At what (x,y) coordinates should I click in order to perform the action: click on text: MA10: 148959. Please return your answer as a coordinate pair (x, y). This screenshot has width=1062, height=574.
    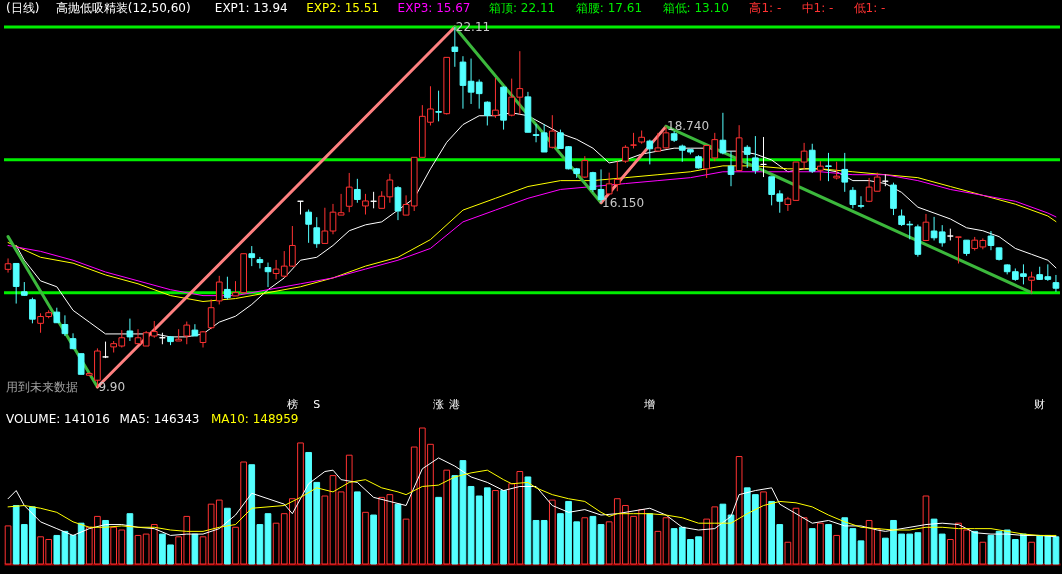
    Looking at the image, I should click on (255, 419).